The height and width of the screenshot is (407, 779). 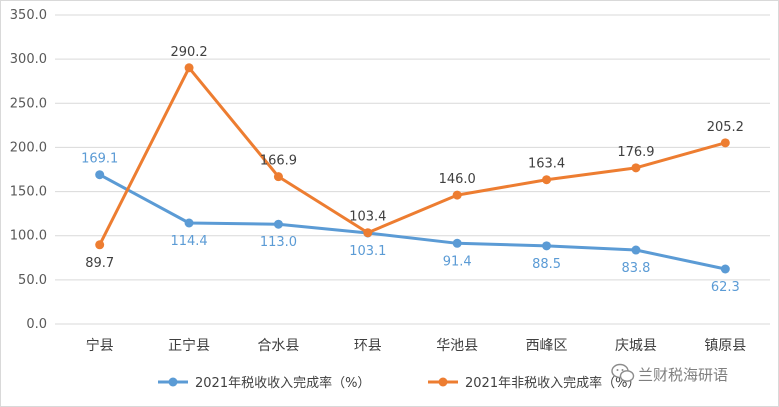 I want to click on watermark: 兰财税海研语, so click(x=669, y=373).